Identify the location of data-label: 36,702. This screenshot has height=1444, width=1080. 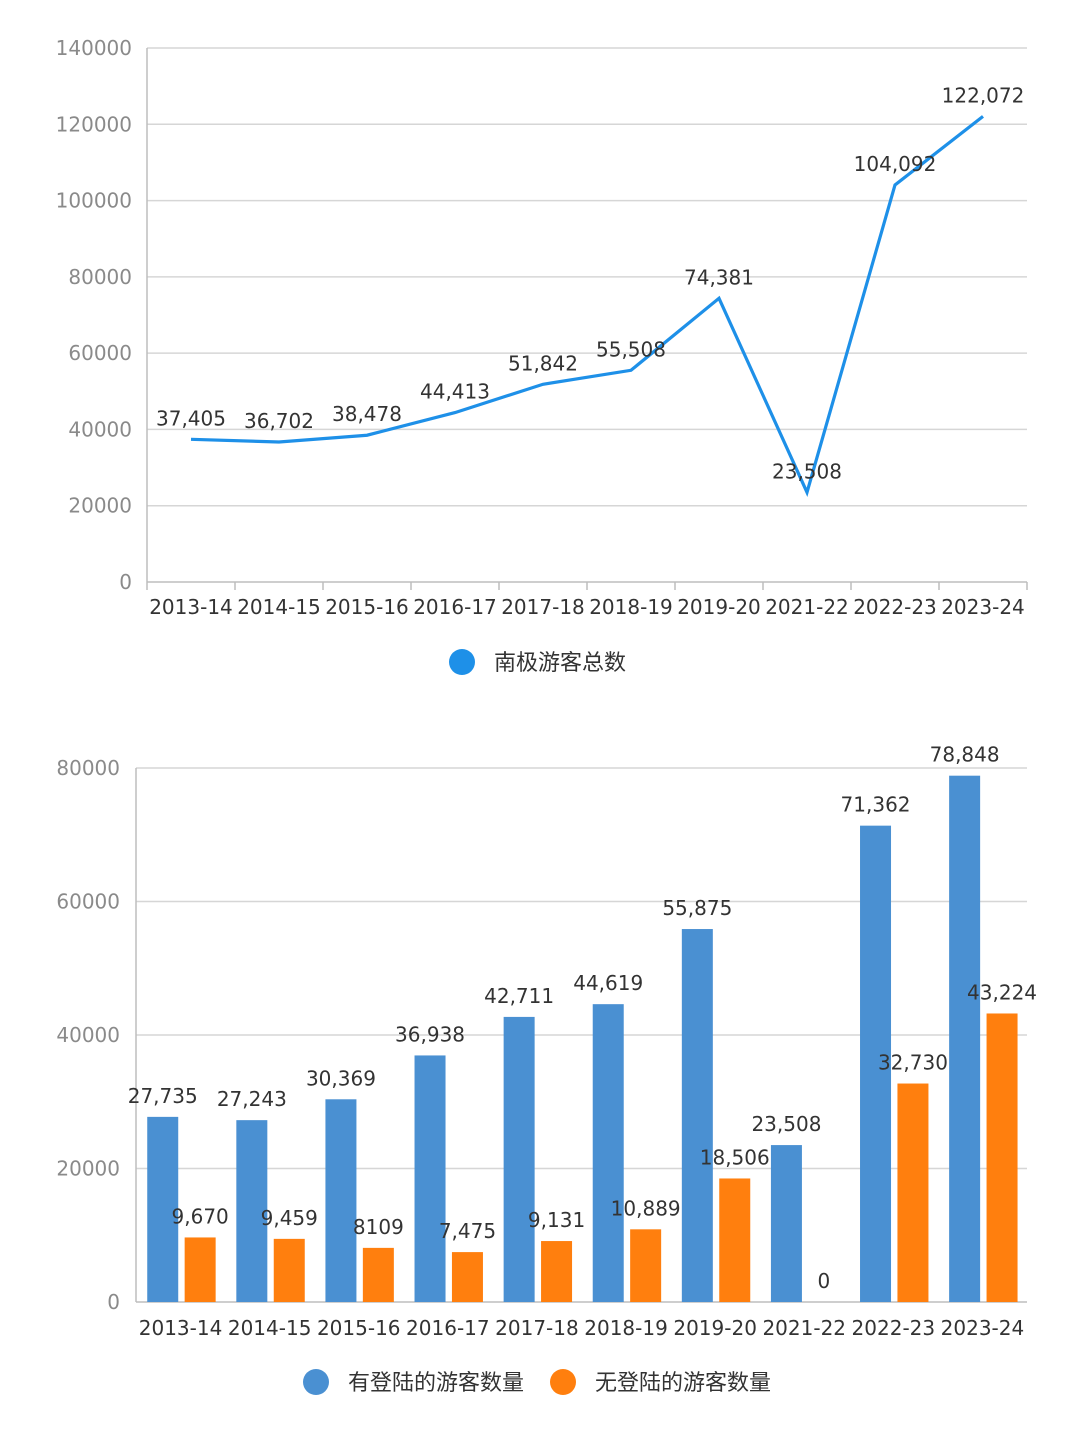
(279, 421).